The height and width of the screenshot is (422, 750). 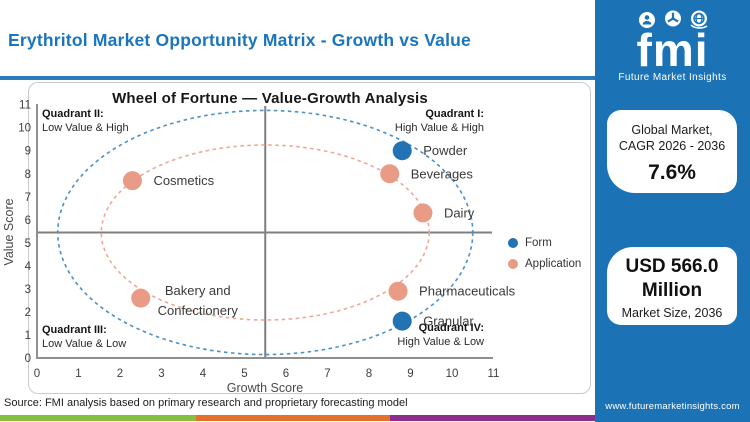 I want to click on y-tick-label: 9, so click(x=28, y=152).